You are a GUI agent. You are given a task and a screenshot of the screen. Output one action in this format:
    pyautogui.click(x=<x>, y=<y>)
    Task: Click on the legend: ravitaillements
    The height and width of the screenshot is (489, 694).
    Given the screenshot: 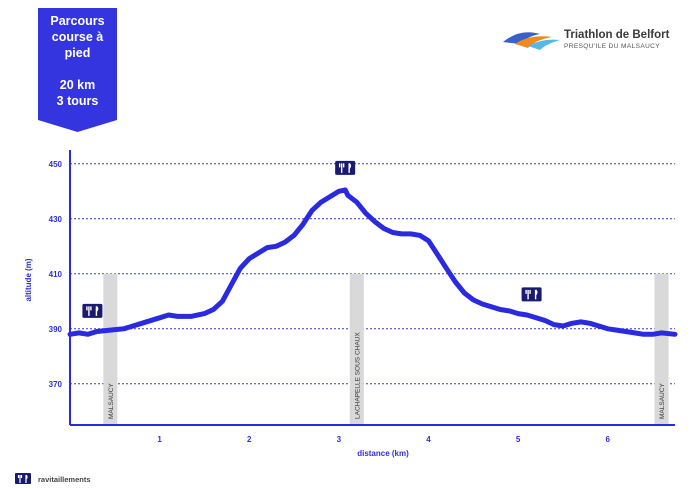 What is the action you would take?
    pyautogui.click(x=53, y=478)
    